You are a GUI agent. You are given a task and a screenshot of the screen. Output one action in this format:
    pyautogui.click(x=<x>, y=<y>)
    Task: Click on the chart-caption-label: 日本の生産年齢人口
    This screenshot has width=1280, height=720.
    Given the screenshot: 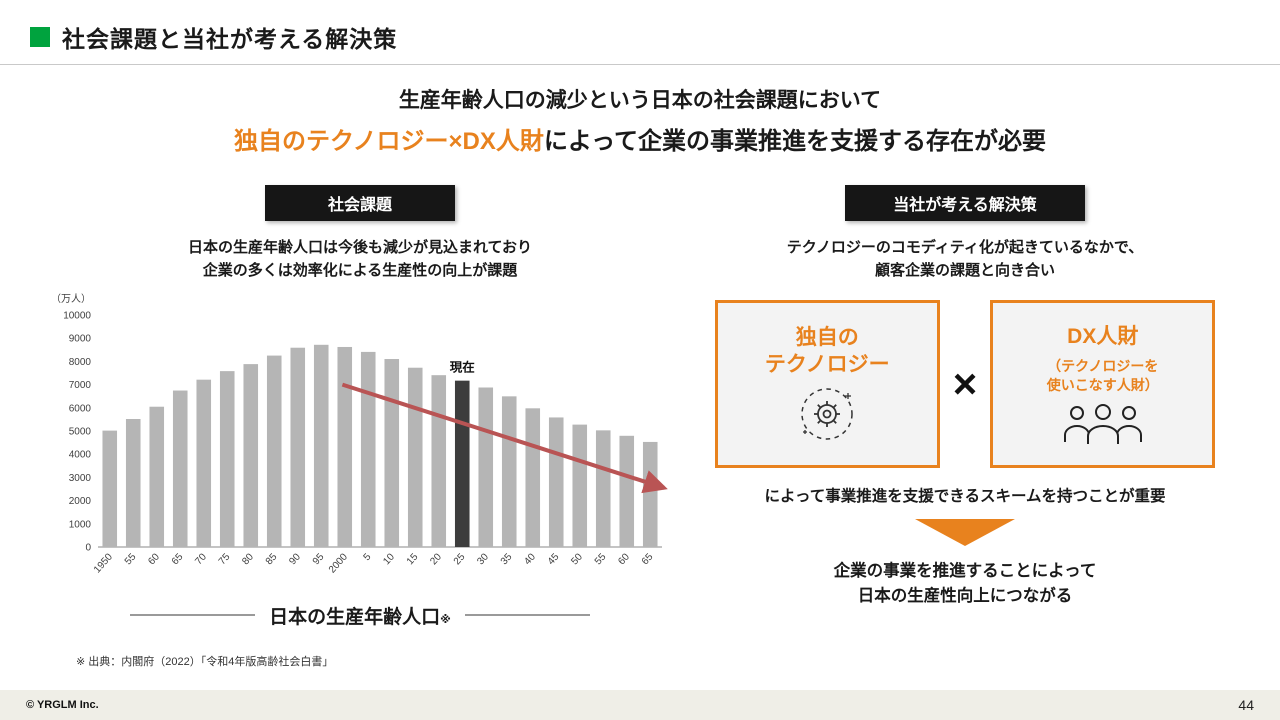 What is the action you would take?
    pyautogui.click(x=355, y=617)
    